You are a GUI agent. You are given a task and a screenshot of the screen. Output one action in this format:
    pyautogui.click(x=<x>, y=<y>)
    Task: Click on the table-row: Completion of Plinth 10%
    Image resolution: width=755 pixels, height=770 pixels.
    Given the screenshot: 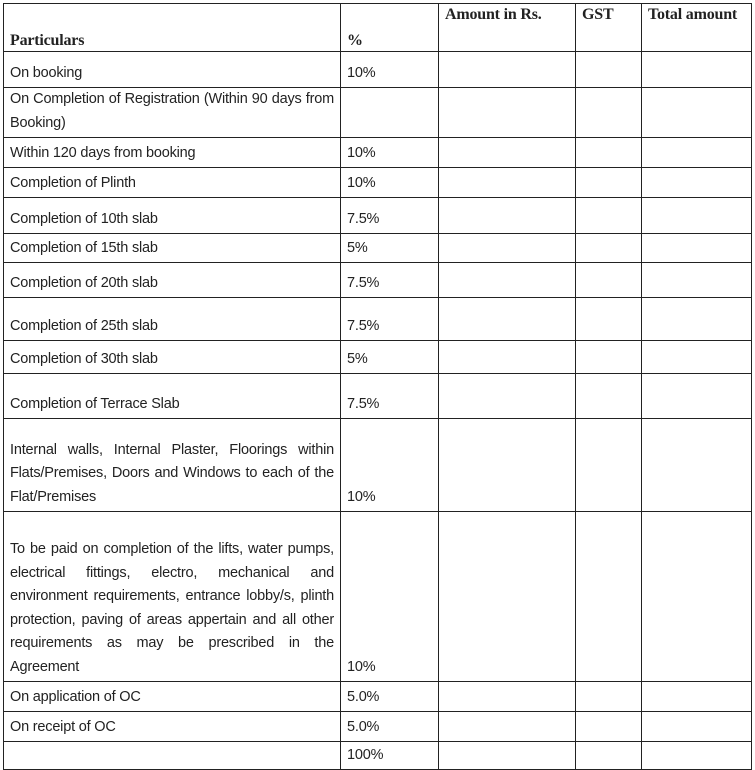 What is the action you would take?
    pyautogui.click(x=377, y=182)
    